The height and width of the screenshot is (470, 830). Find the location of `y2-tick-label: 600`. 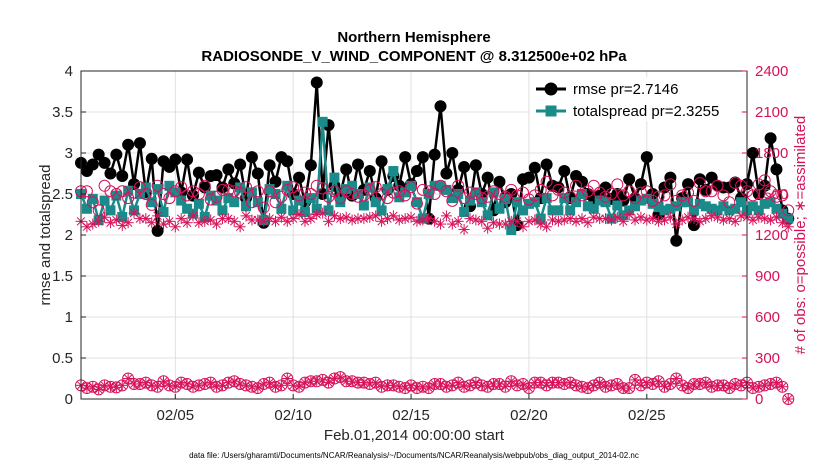

y2-tick-label: 600 is located at coordinates (767, 317).